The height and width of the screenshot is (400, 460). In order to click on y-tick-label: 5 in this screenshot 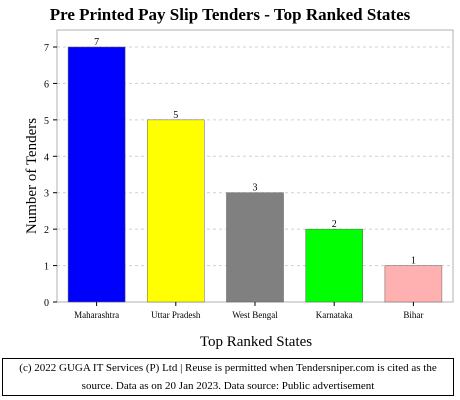, I will do `click(46, 121)`.